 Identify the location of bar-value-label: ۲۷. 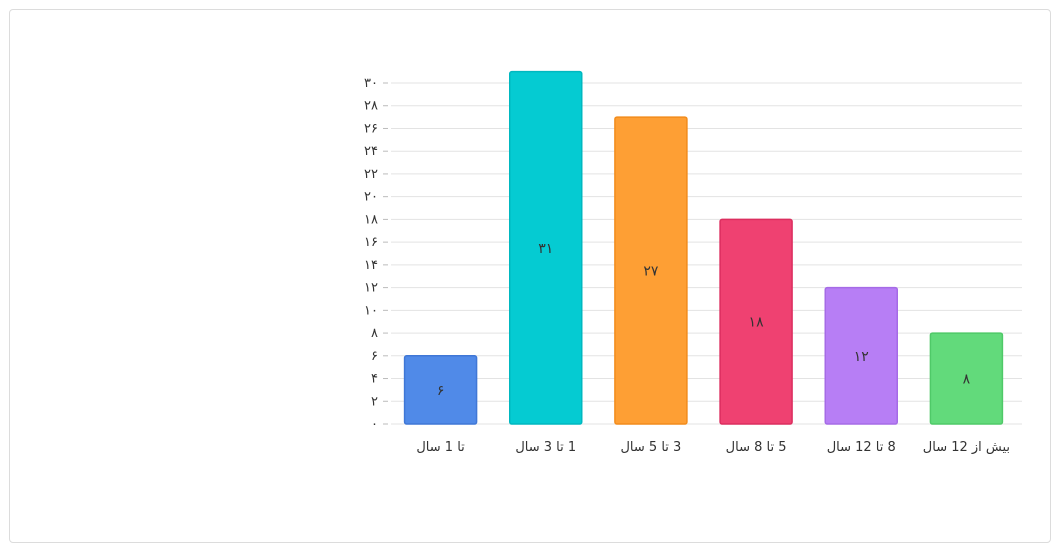
(651, 272).